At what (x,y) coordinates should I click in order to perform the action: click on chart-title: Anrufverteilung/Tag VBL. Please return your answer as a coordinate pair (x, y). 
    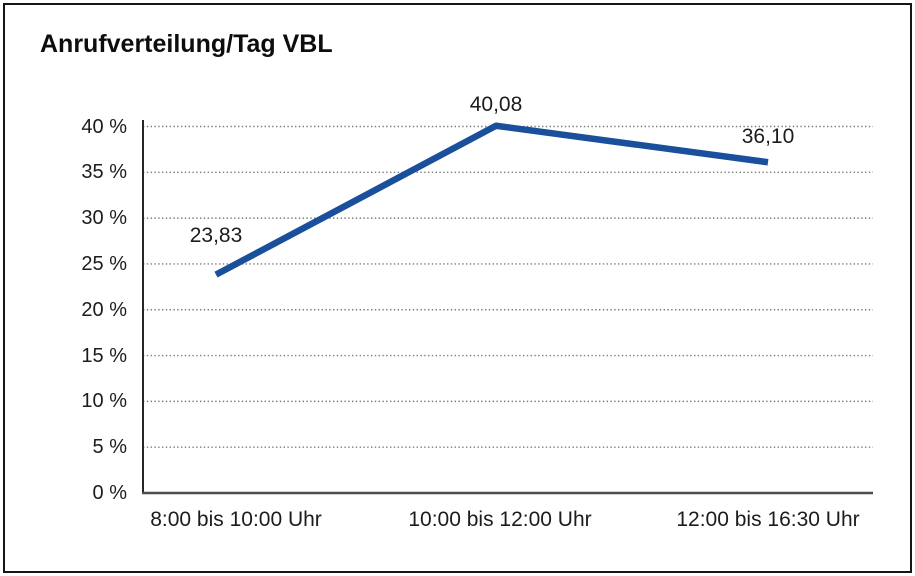
    Looking at the image, I should click on (186, 44).